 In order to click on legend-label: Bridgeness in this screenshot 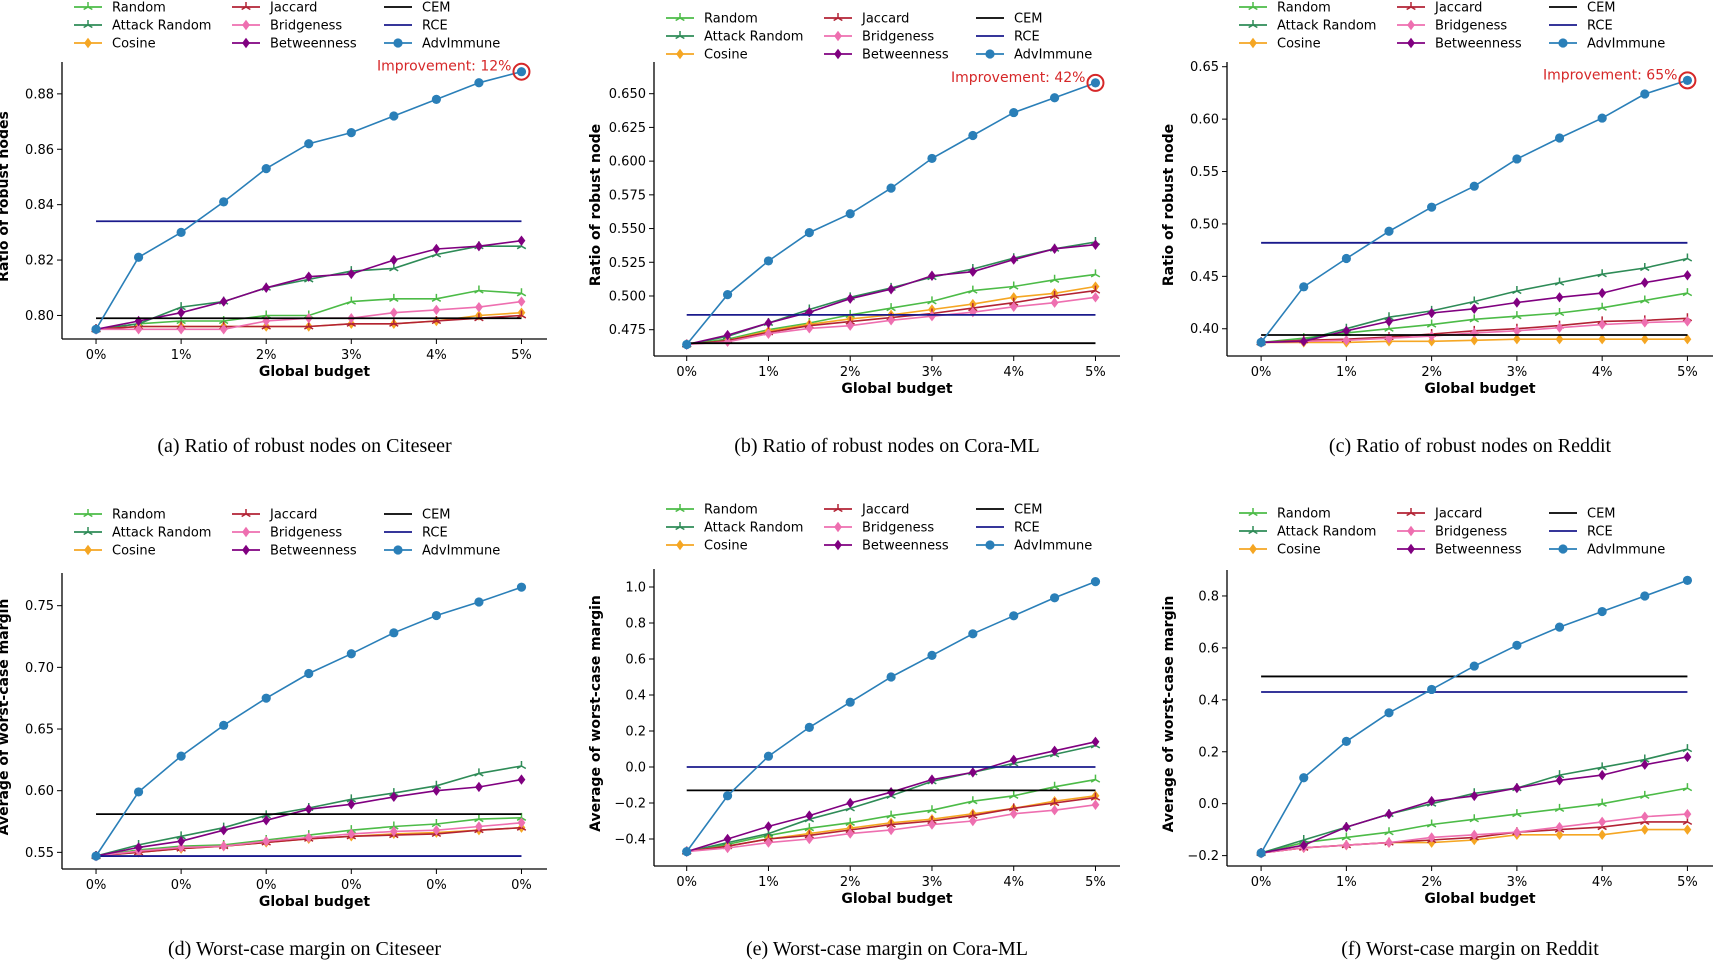, I will do `click(898, 528)`.